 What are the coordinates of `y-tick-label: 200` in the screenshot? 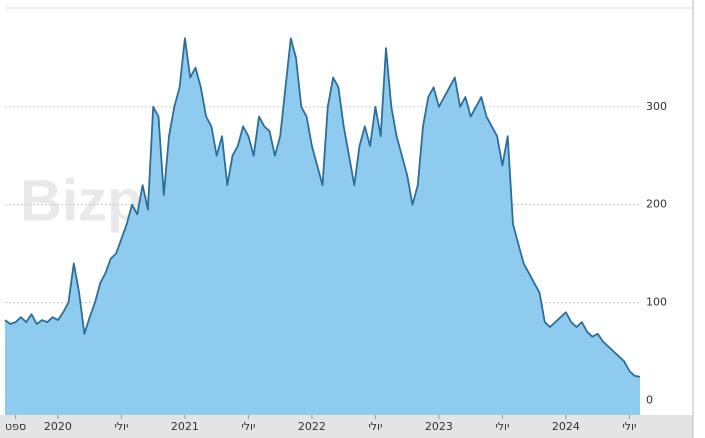 It's located at (656, 204).